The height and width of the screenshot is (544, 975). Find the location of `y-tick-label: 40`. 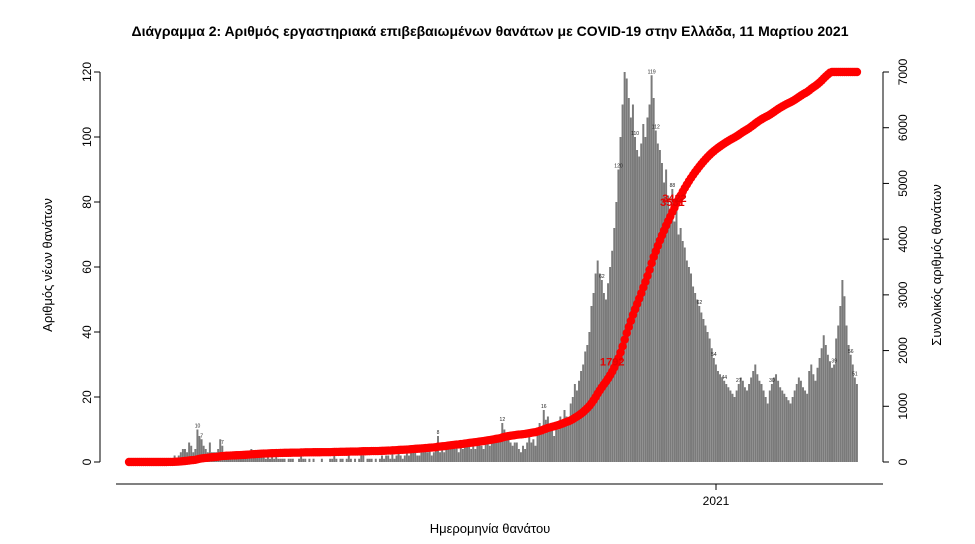

y-tick-label: 40 is located at coordinates (87, 332).